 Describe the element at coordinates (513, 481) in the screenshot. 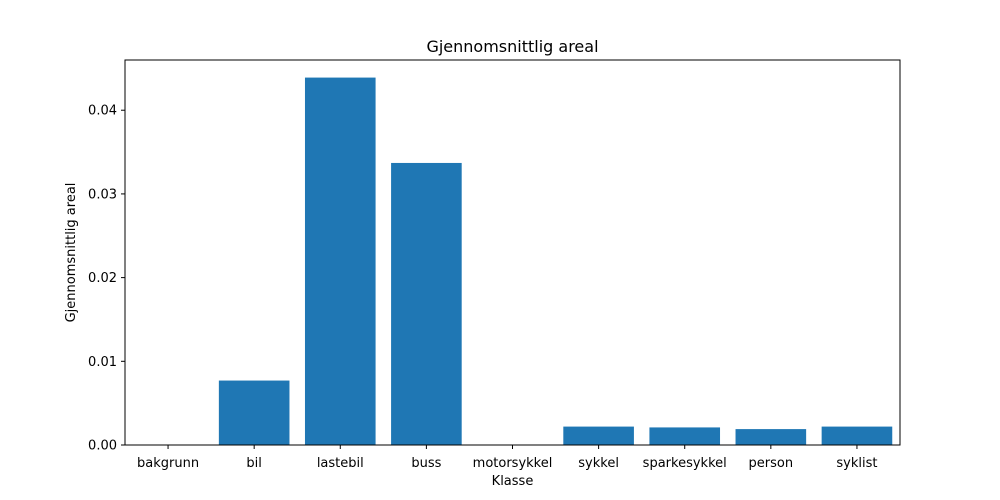

I see `x-axis-label: Klasse` at that location.